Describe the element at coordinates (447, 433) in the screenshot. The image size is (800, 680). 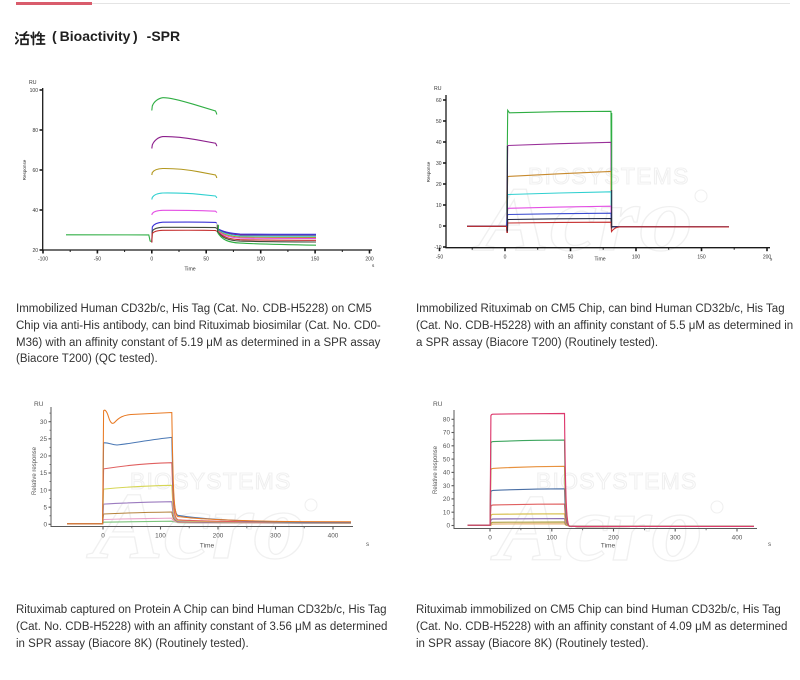
I see `svg-text: 70` at that location.